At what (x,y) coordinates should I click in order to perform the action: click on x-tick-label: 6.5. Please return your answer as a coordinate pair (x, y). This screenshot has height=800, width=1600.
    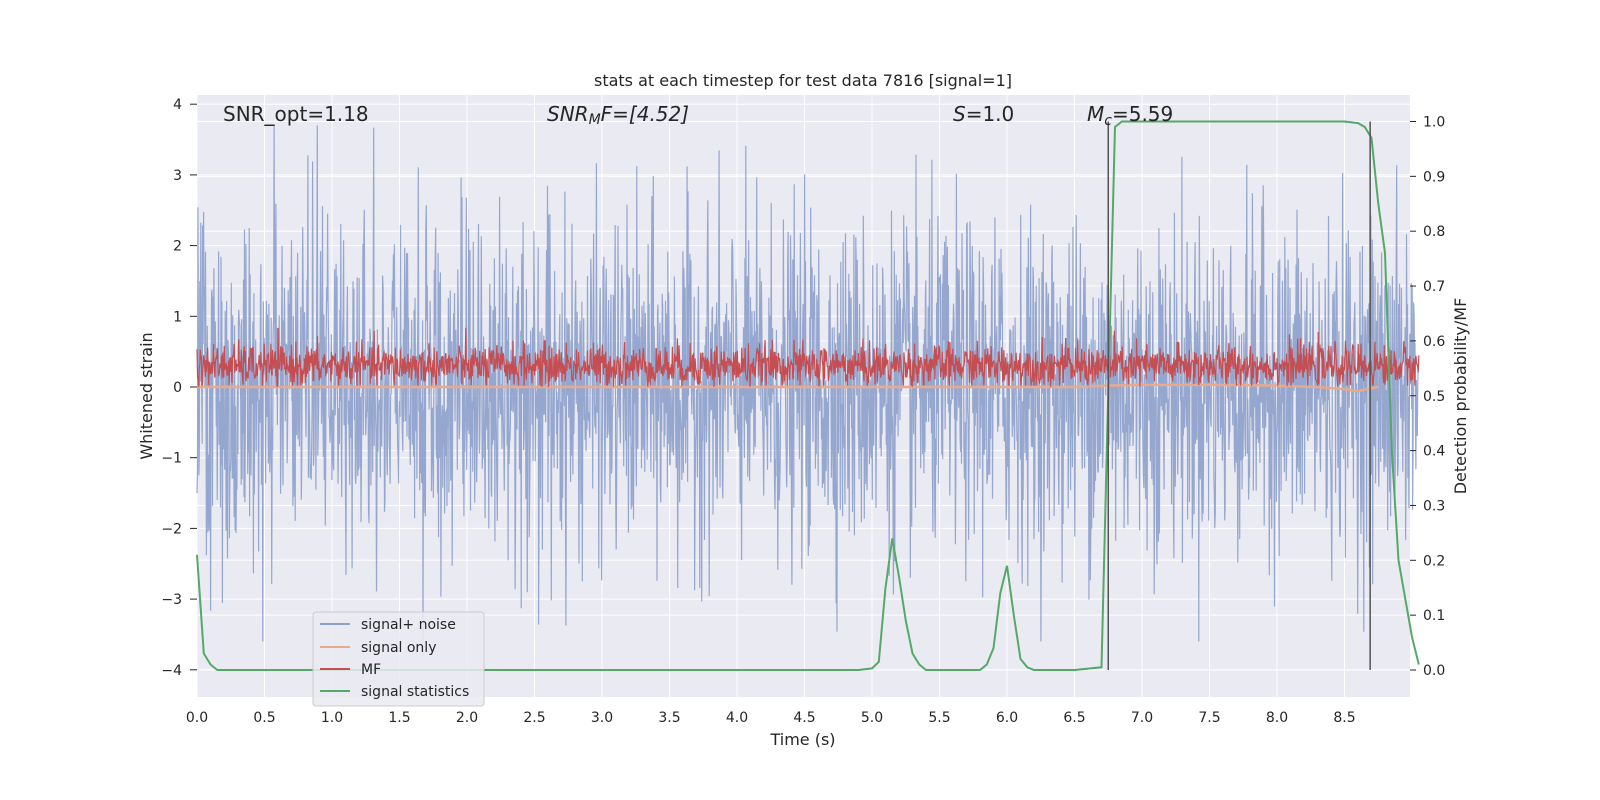
    Looking at the image, I should click on (1074, 718).